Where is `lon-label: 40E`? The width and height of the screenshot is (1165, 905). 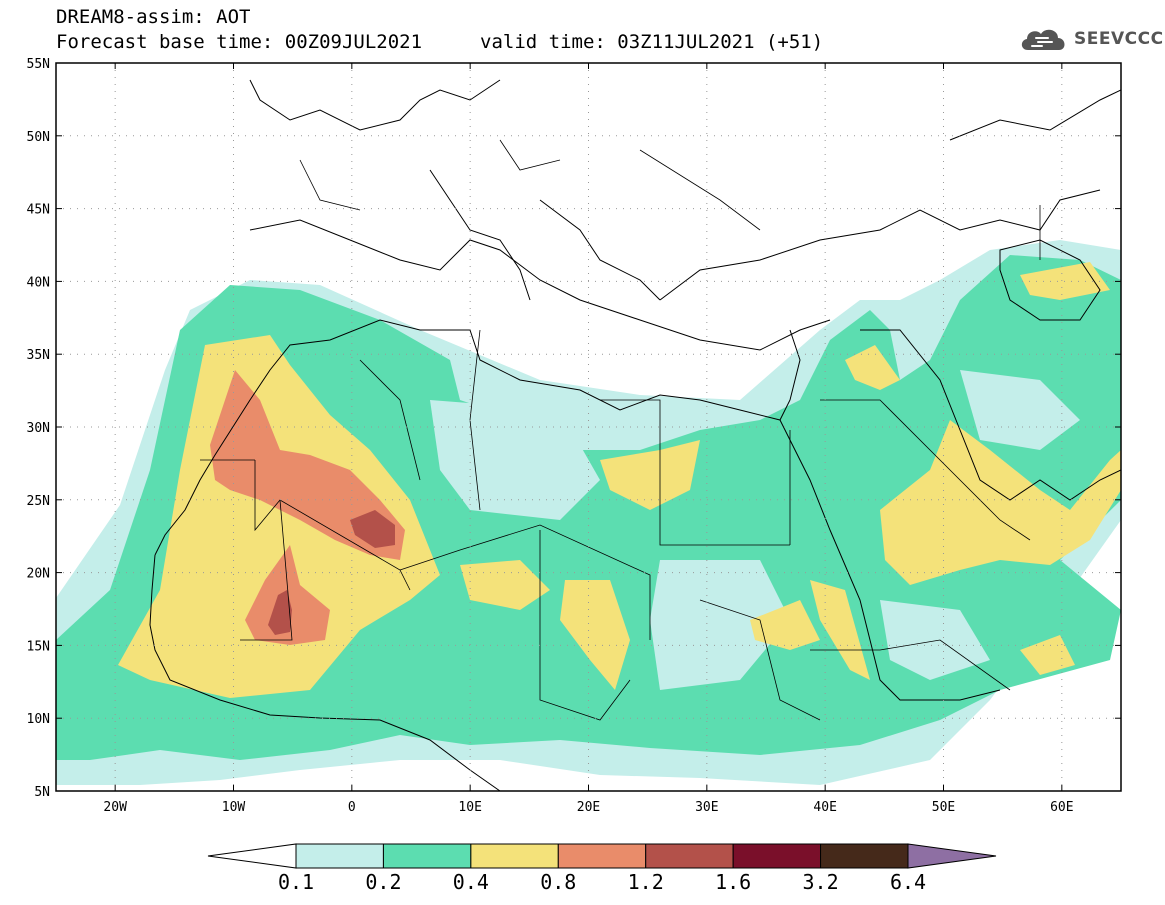
lon-label: 40E is located at coordinates (824, 807).